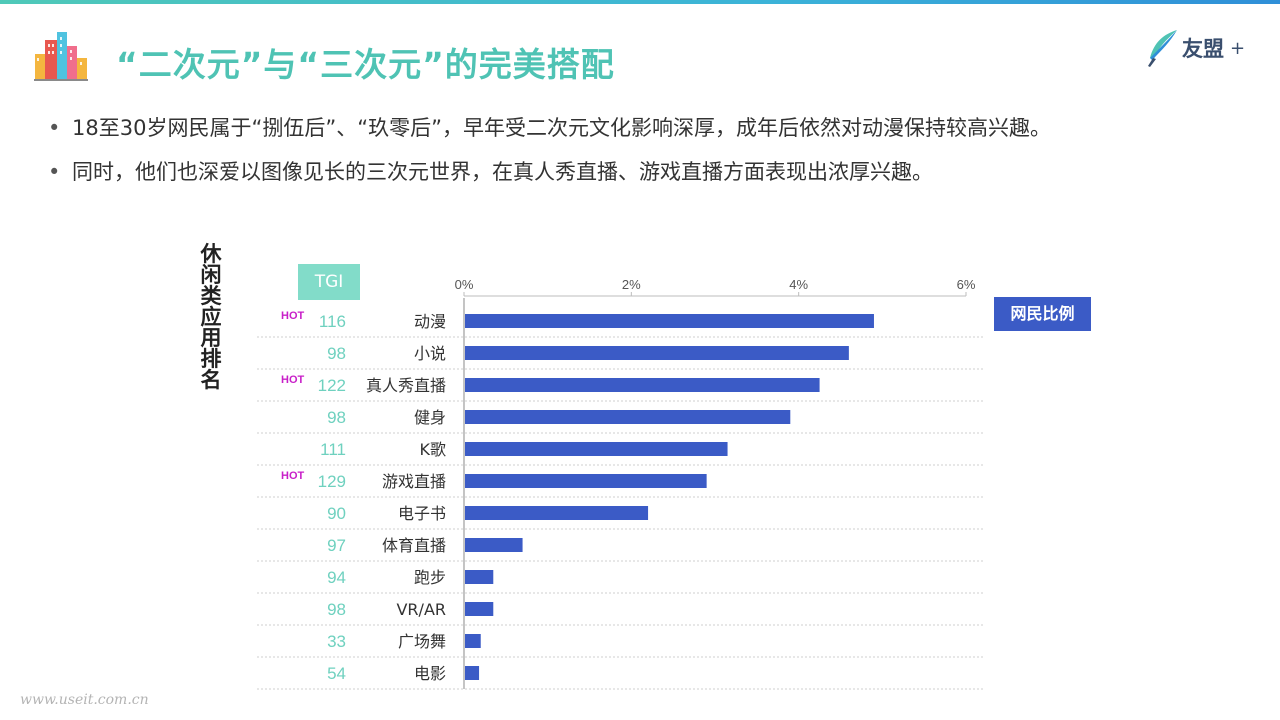 The width and height of the screenshot is (1280, 720). Describe the element at coordinates (336, 673) in the screenshot. I see `tgi-value: 54` at that location.